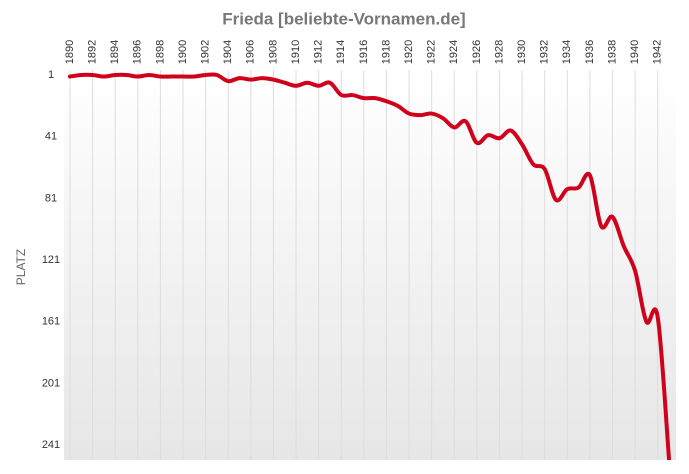 This screenshot has height=474, width=689. Describe the element at coordinates (228, 52) in the screenshot. I see `x-tick-label: 1904` at that location.